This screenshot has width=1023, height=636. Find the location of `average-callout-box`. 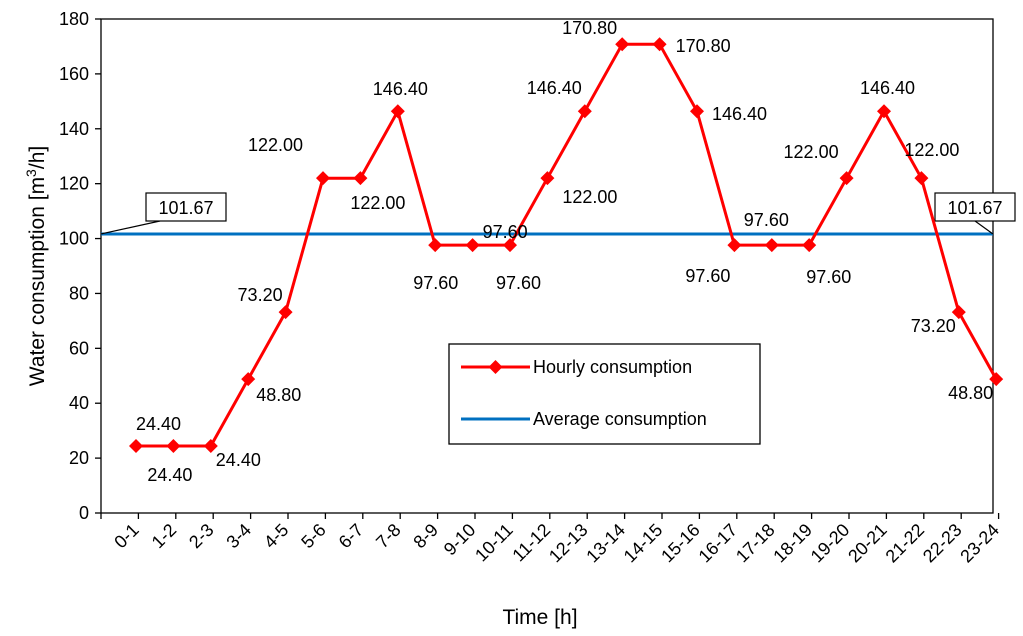

average-callout-box is located at coordinates (975, 207).